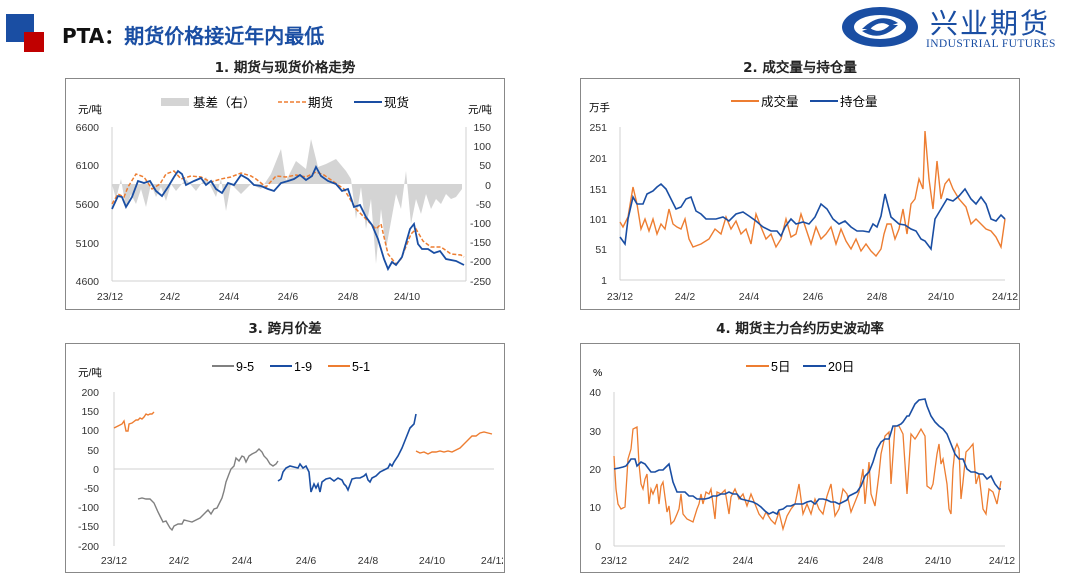 The height and width of the screenshot is (576, 1080). Describe the element at coordinates (285, 329) in the screenshot. I see `chart3-title: 3. 跨月价差` at that location.